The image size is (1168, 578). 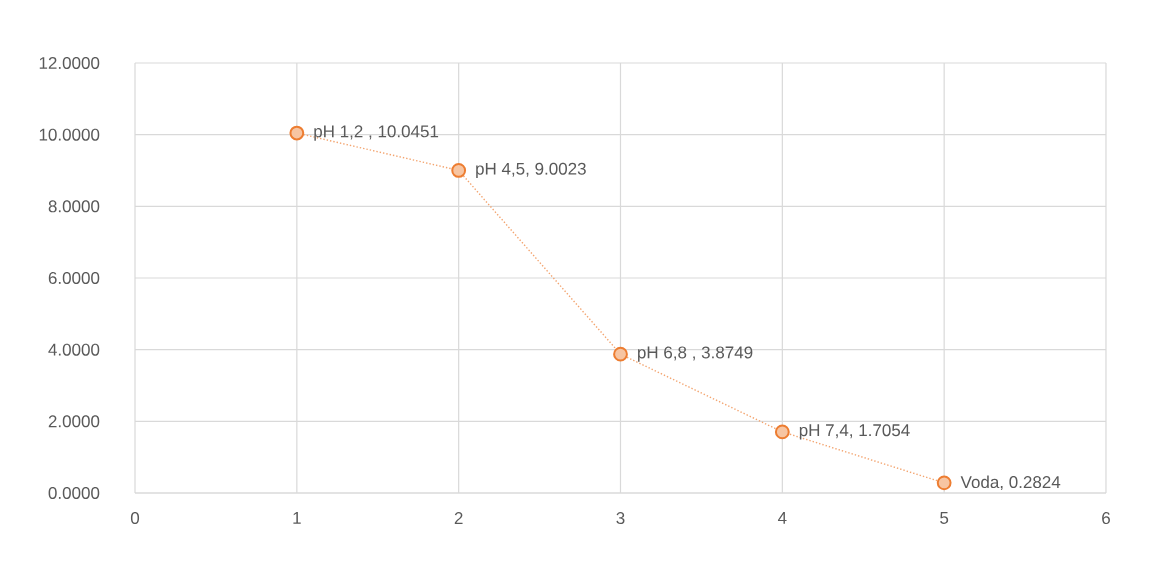 I want to click on x-tick-label: 6, so click(x=1106, y=518).